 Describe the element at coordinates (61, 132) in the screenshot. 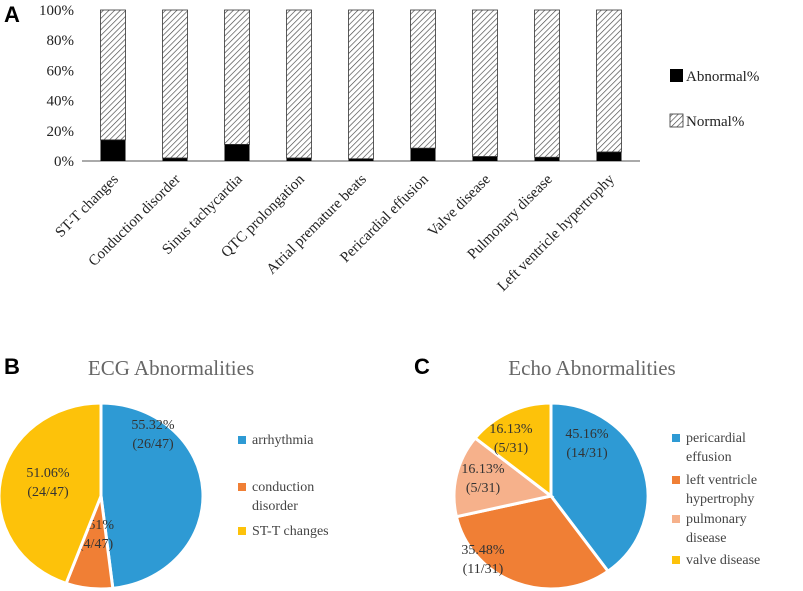

I see `y-tick-label: 20%` at that location.